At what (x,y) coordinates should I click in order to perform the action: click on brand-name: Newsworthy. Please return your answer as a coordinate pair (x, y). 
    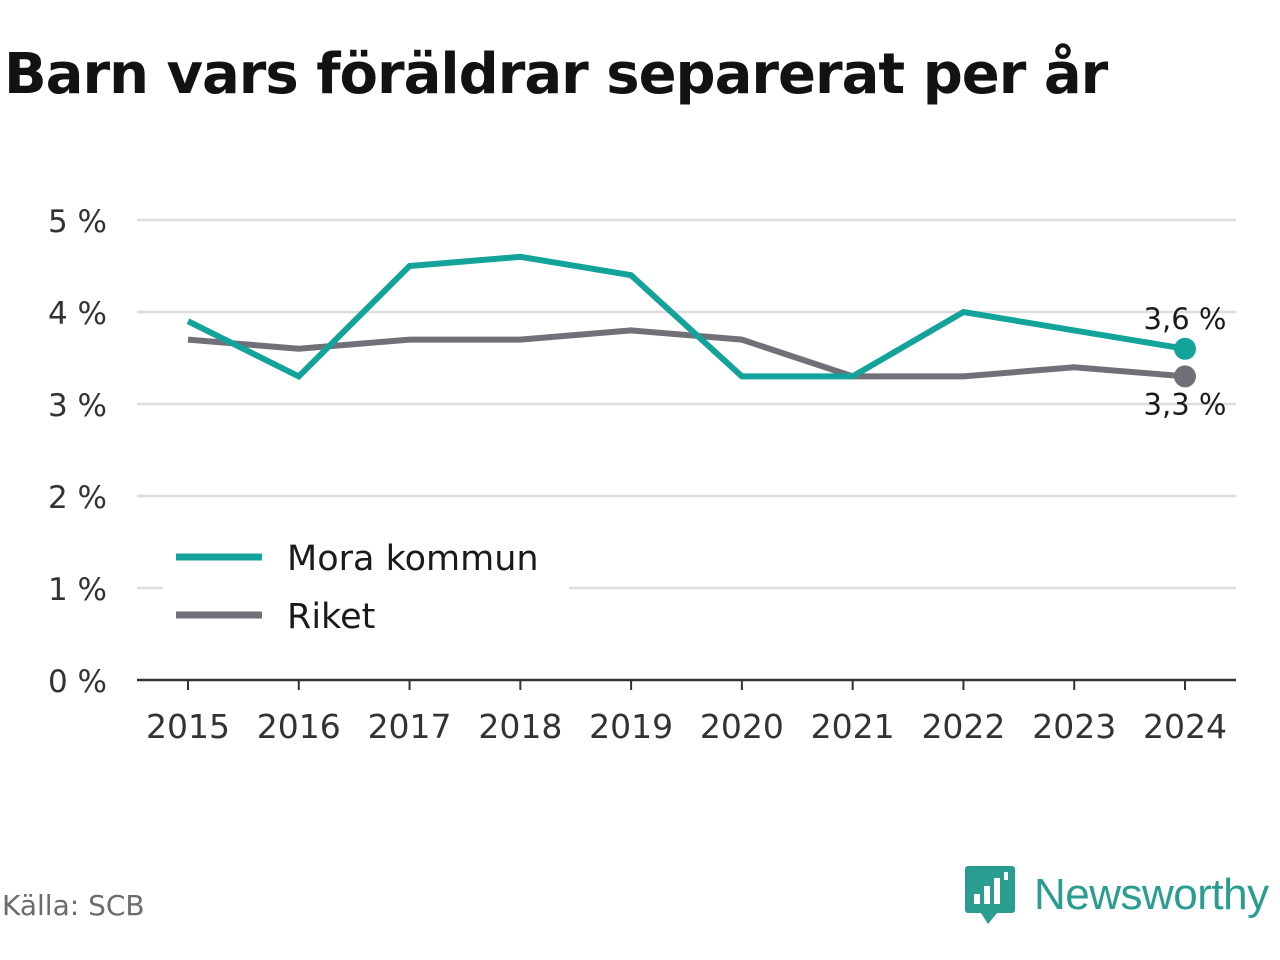
    Looking at the image, I should click on (1151, 894).